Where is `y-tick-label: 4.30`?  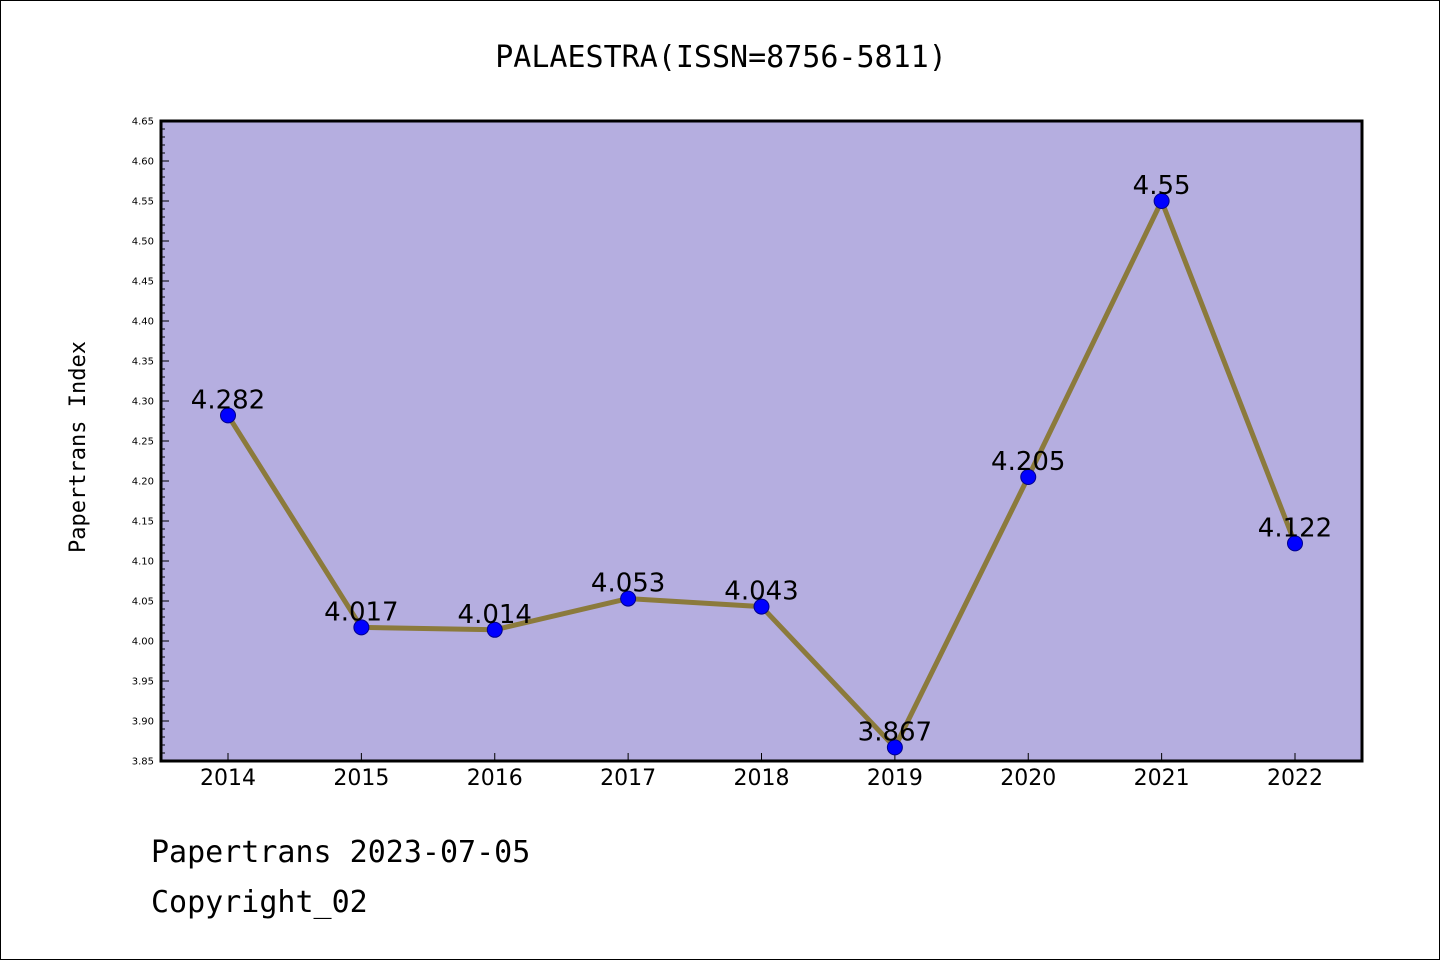 y-tick-label: 4.30 is located at coordinates (143, 402).